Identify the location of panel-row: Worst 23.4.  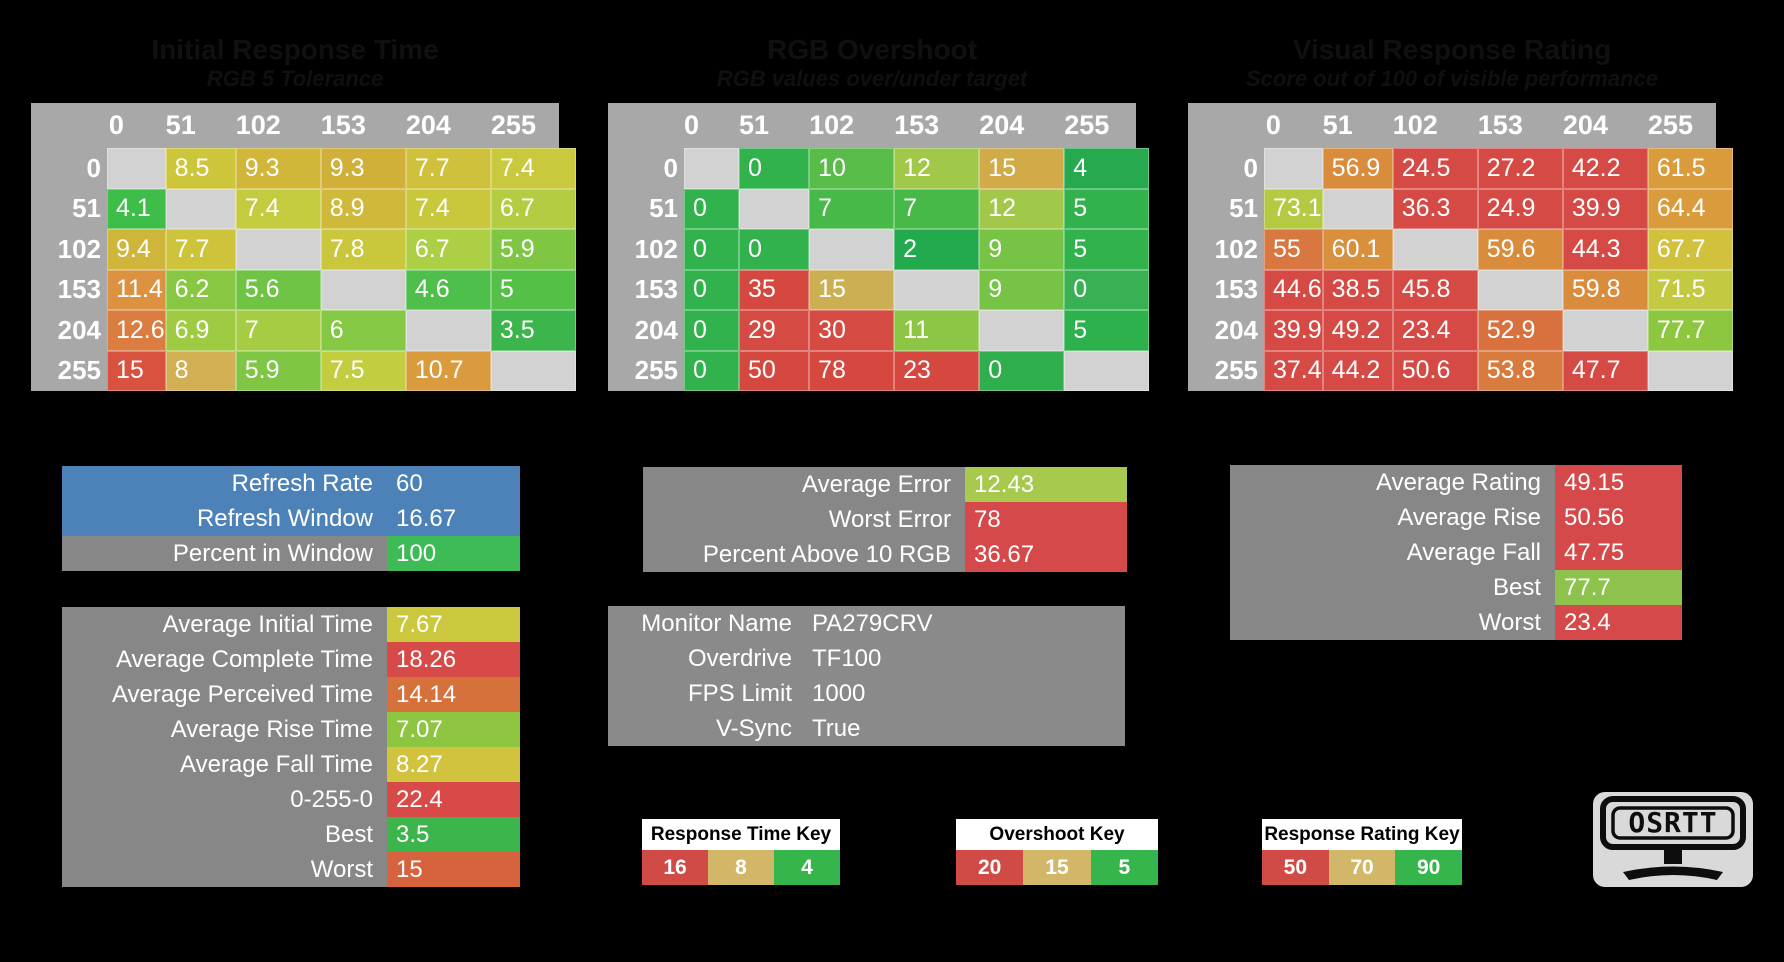
(1456, 622).